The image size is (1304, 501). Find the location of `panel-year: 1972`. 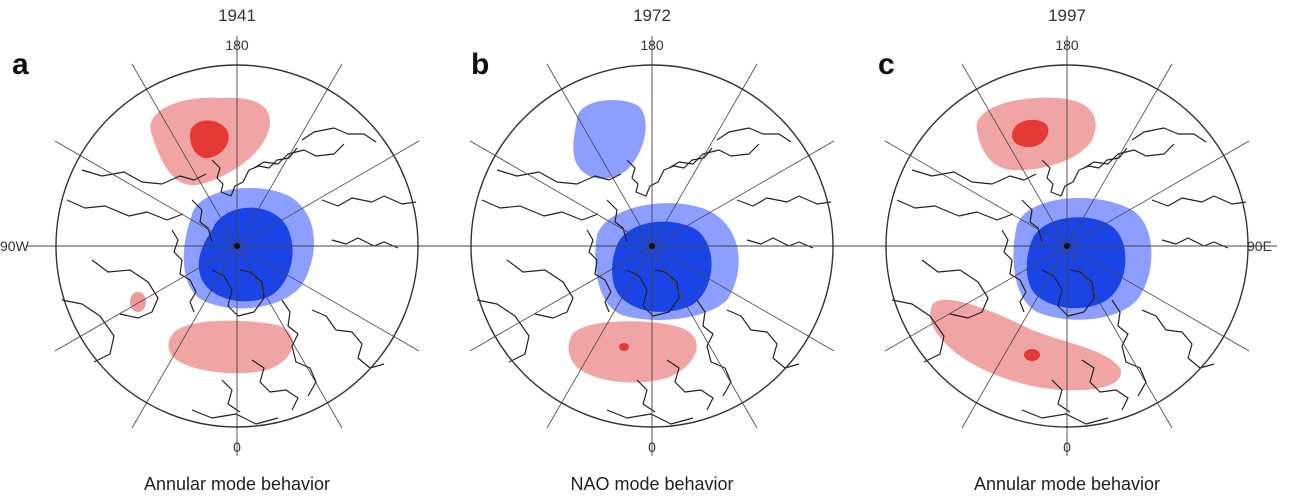

panel-year: 1972 is located at coordinates (652, 15).